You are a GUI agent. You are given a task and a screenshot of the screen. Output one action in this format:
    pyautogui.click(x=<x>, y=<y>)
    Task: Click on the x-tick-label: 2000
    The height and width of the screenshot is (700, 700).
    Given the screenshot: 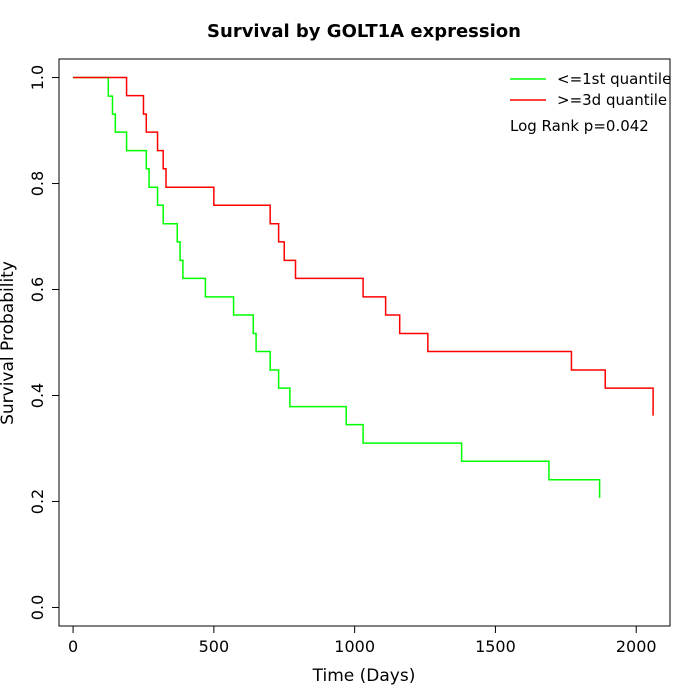 What is the action you would take?
    pyautogui.click(x=636, y=646)
    